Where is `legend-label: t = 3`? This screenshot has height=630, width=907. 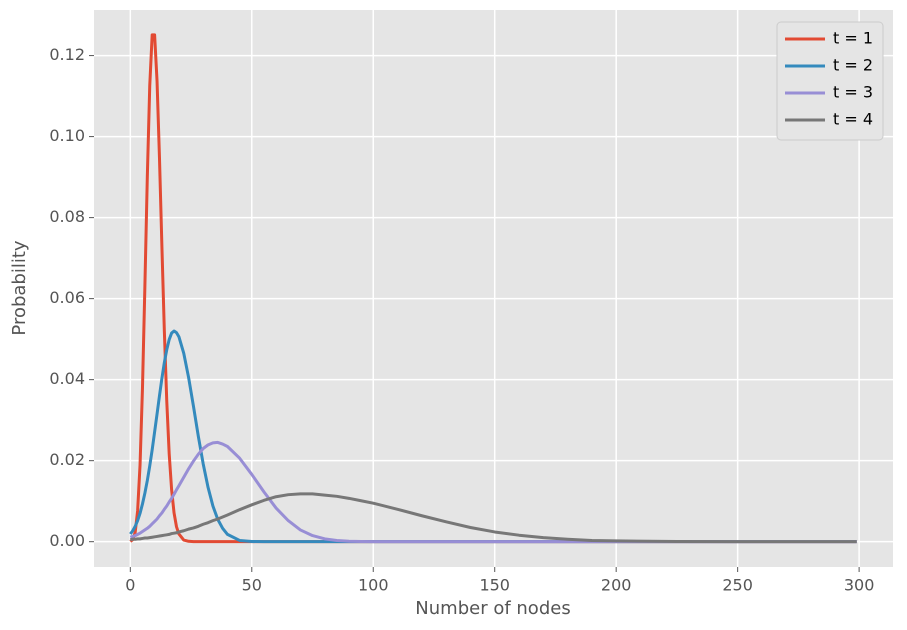
legend-label: t = 3 is located at coordinates (853, 92).